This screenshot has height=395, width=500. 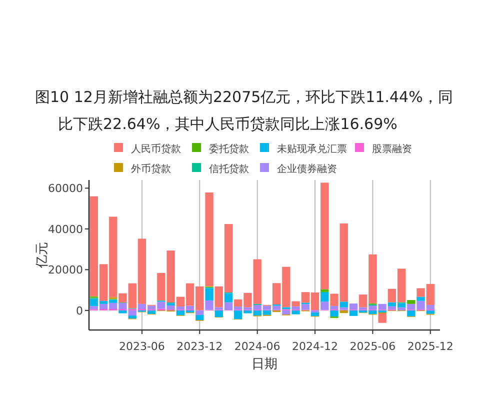 What do you see at coordinates (65, 189) in the screenshot?
I see `y-tick-label: 60000` at bounding box center [65, 189].